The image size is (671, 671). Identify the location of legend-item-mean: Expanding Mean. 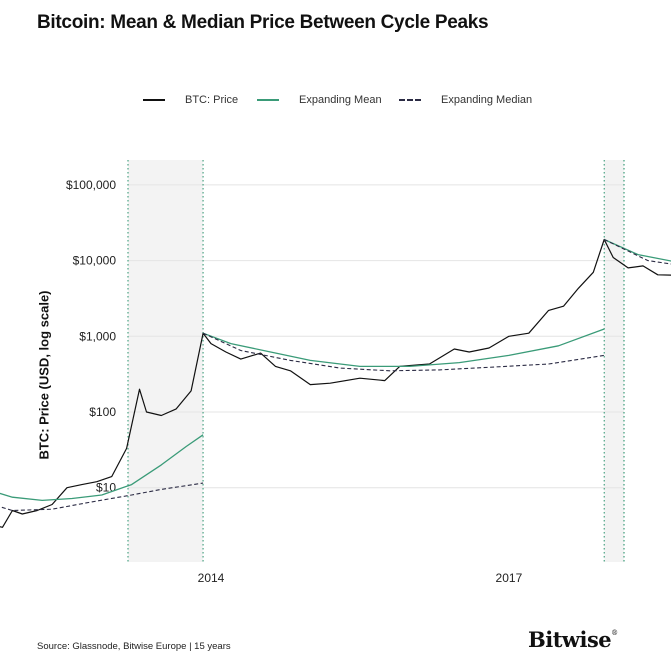
(319, 100).